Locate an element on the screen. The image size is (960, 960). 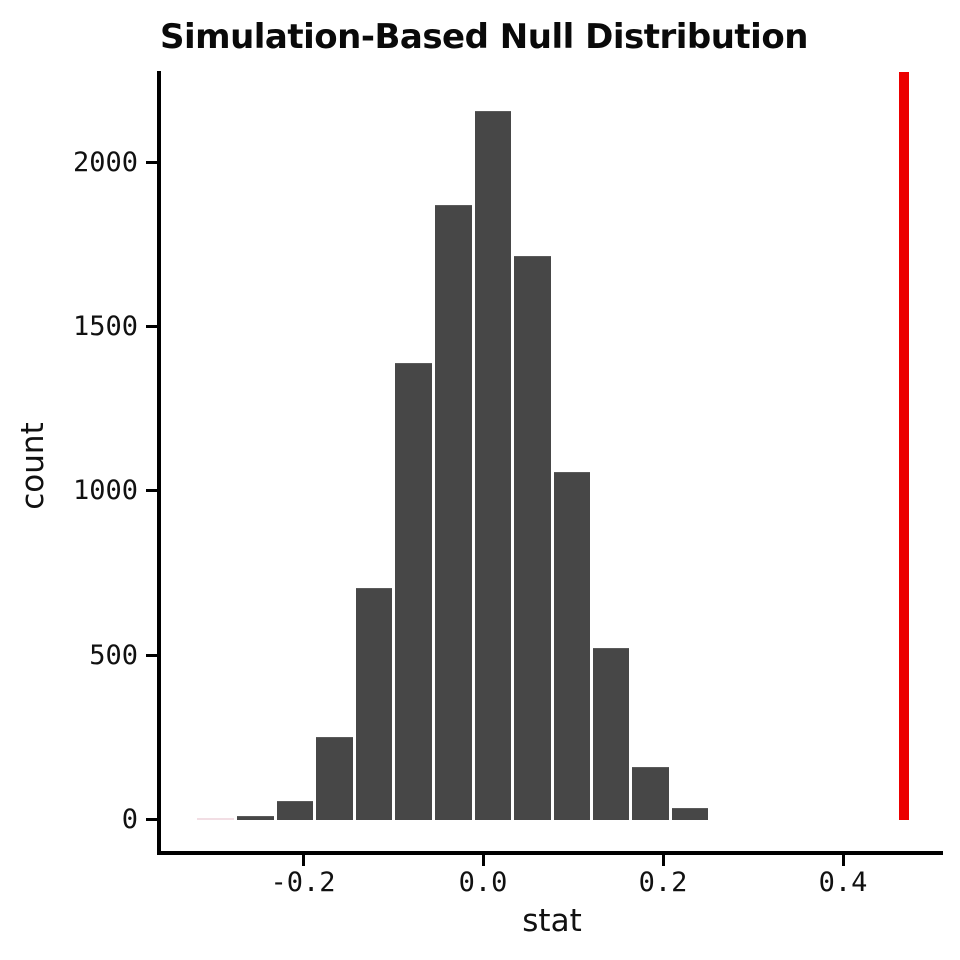
y-tick-label: 1500 is located at coordinates (105, 326).